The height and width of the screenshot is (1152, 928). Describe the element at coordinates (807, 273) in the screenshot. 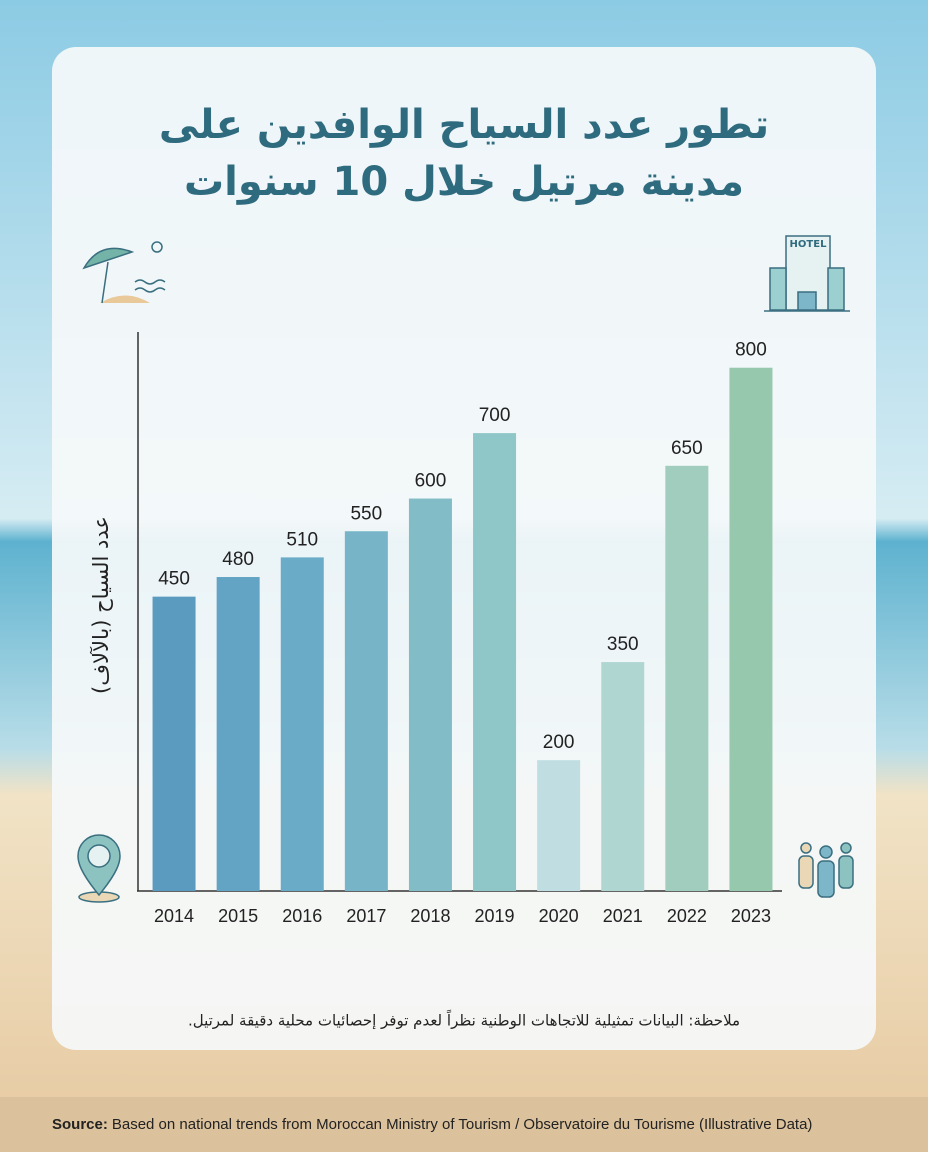

I see `hotel-icon` at that location.